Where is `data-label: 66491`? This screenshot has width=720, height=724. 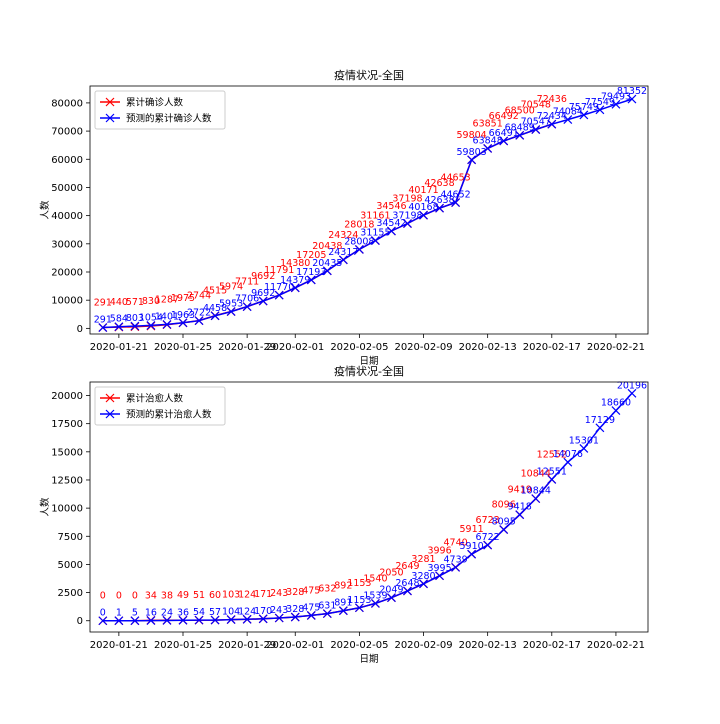
data-label: 66491 is located at coordinates (504, 133).